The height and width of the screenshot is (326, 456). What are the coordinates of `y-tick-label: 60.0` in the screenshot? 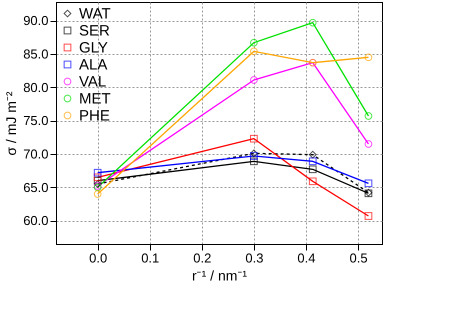 It's located at (35, 220).